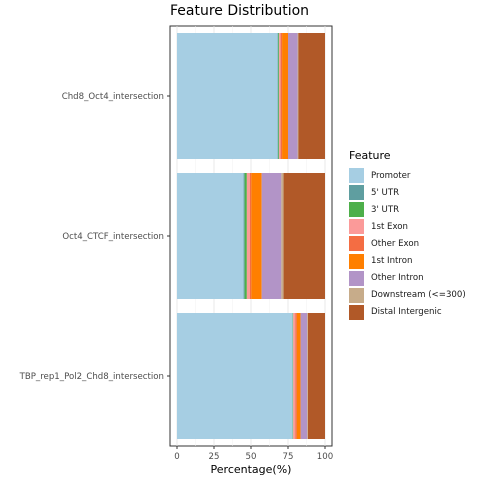  I want to click on legend-item: 3' UTR, so click(413, 209).